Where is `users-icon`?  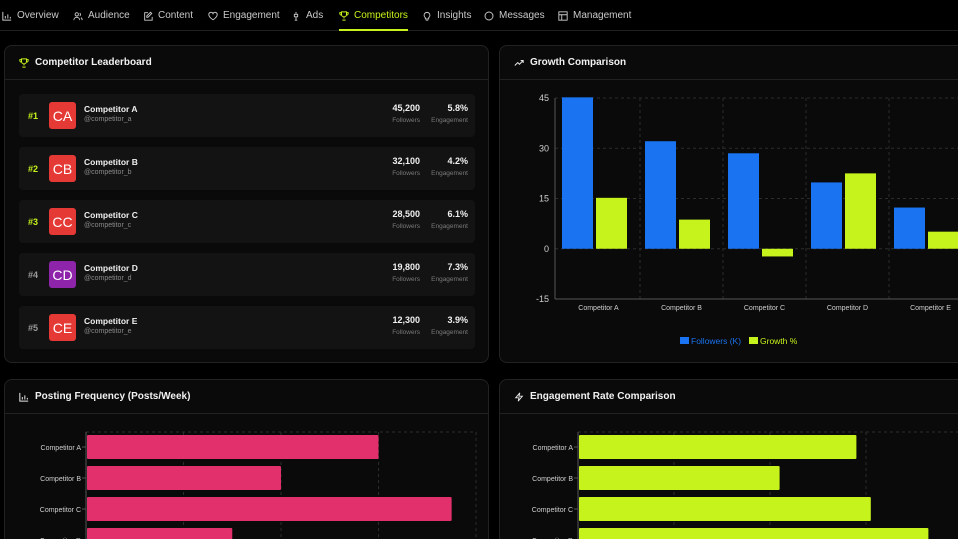 users-icon is located at coordinates (78, 15).